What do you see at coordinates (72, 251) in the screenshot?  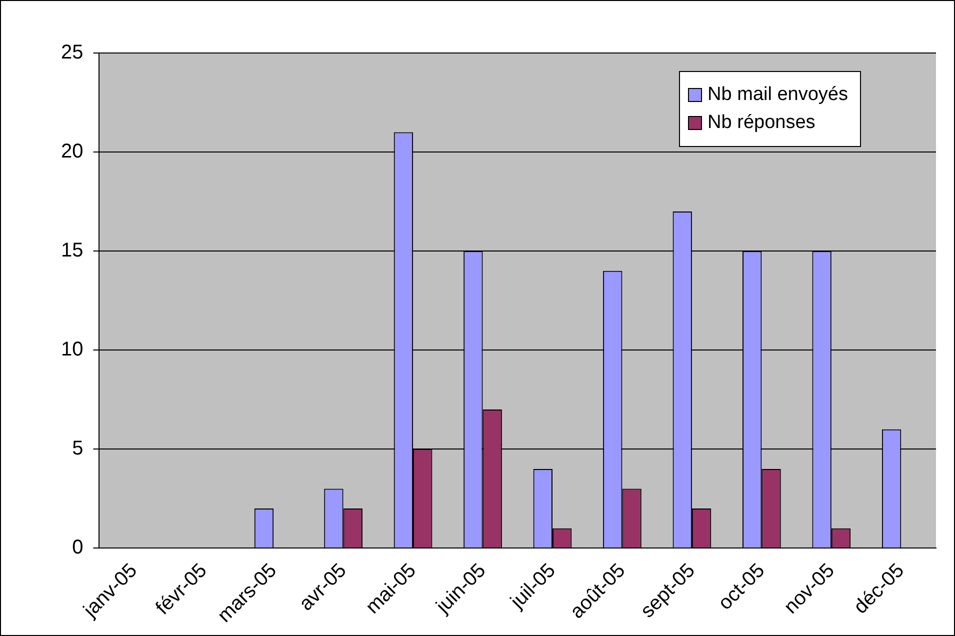 I see `y-tick-label: 15` at bounding box center [72, 251].